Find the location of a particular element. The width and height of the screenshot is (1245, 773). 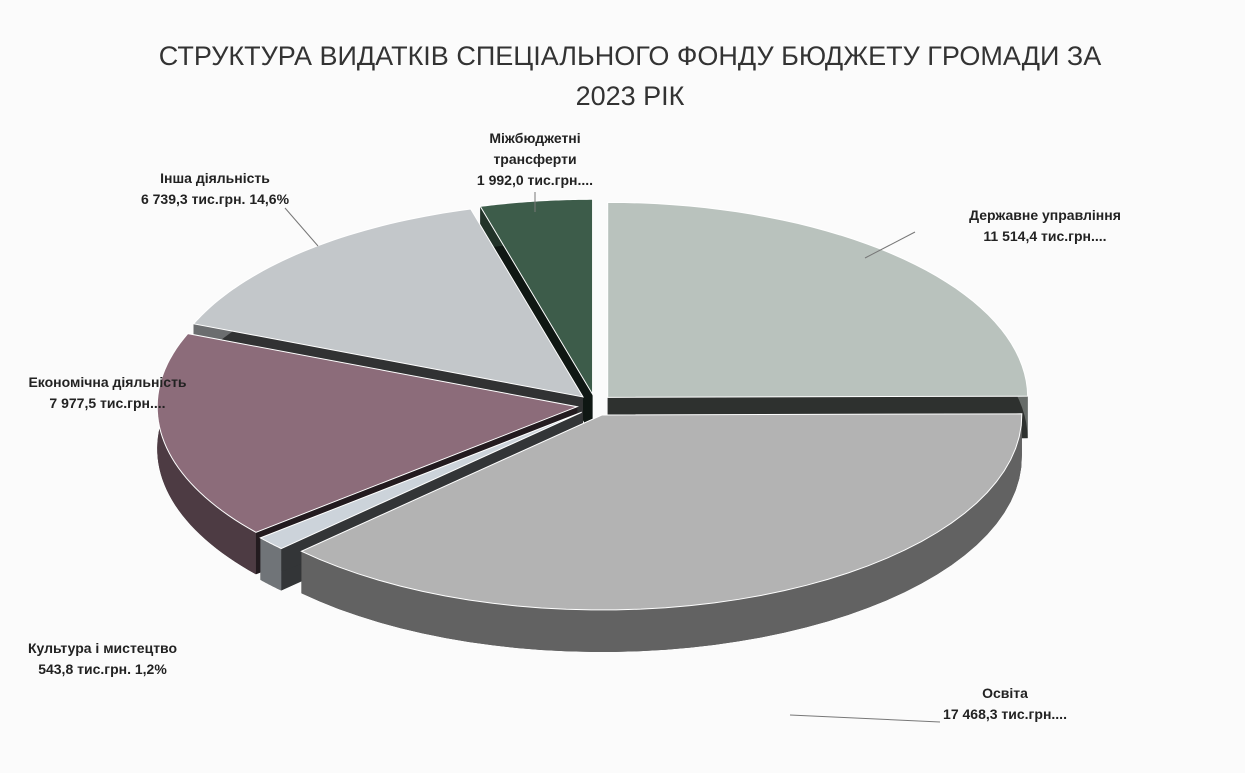

label-name: Культура і мистецтво is located at coordinates (102, 648).